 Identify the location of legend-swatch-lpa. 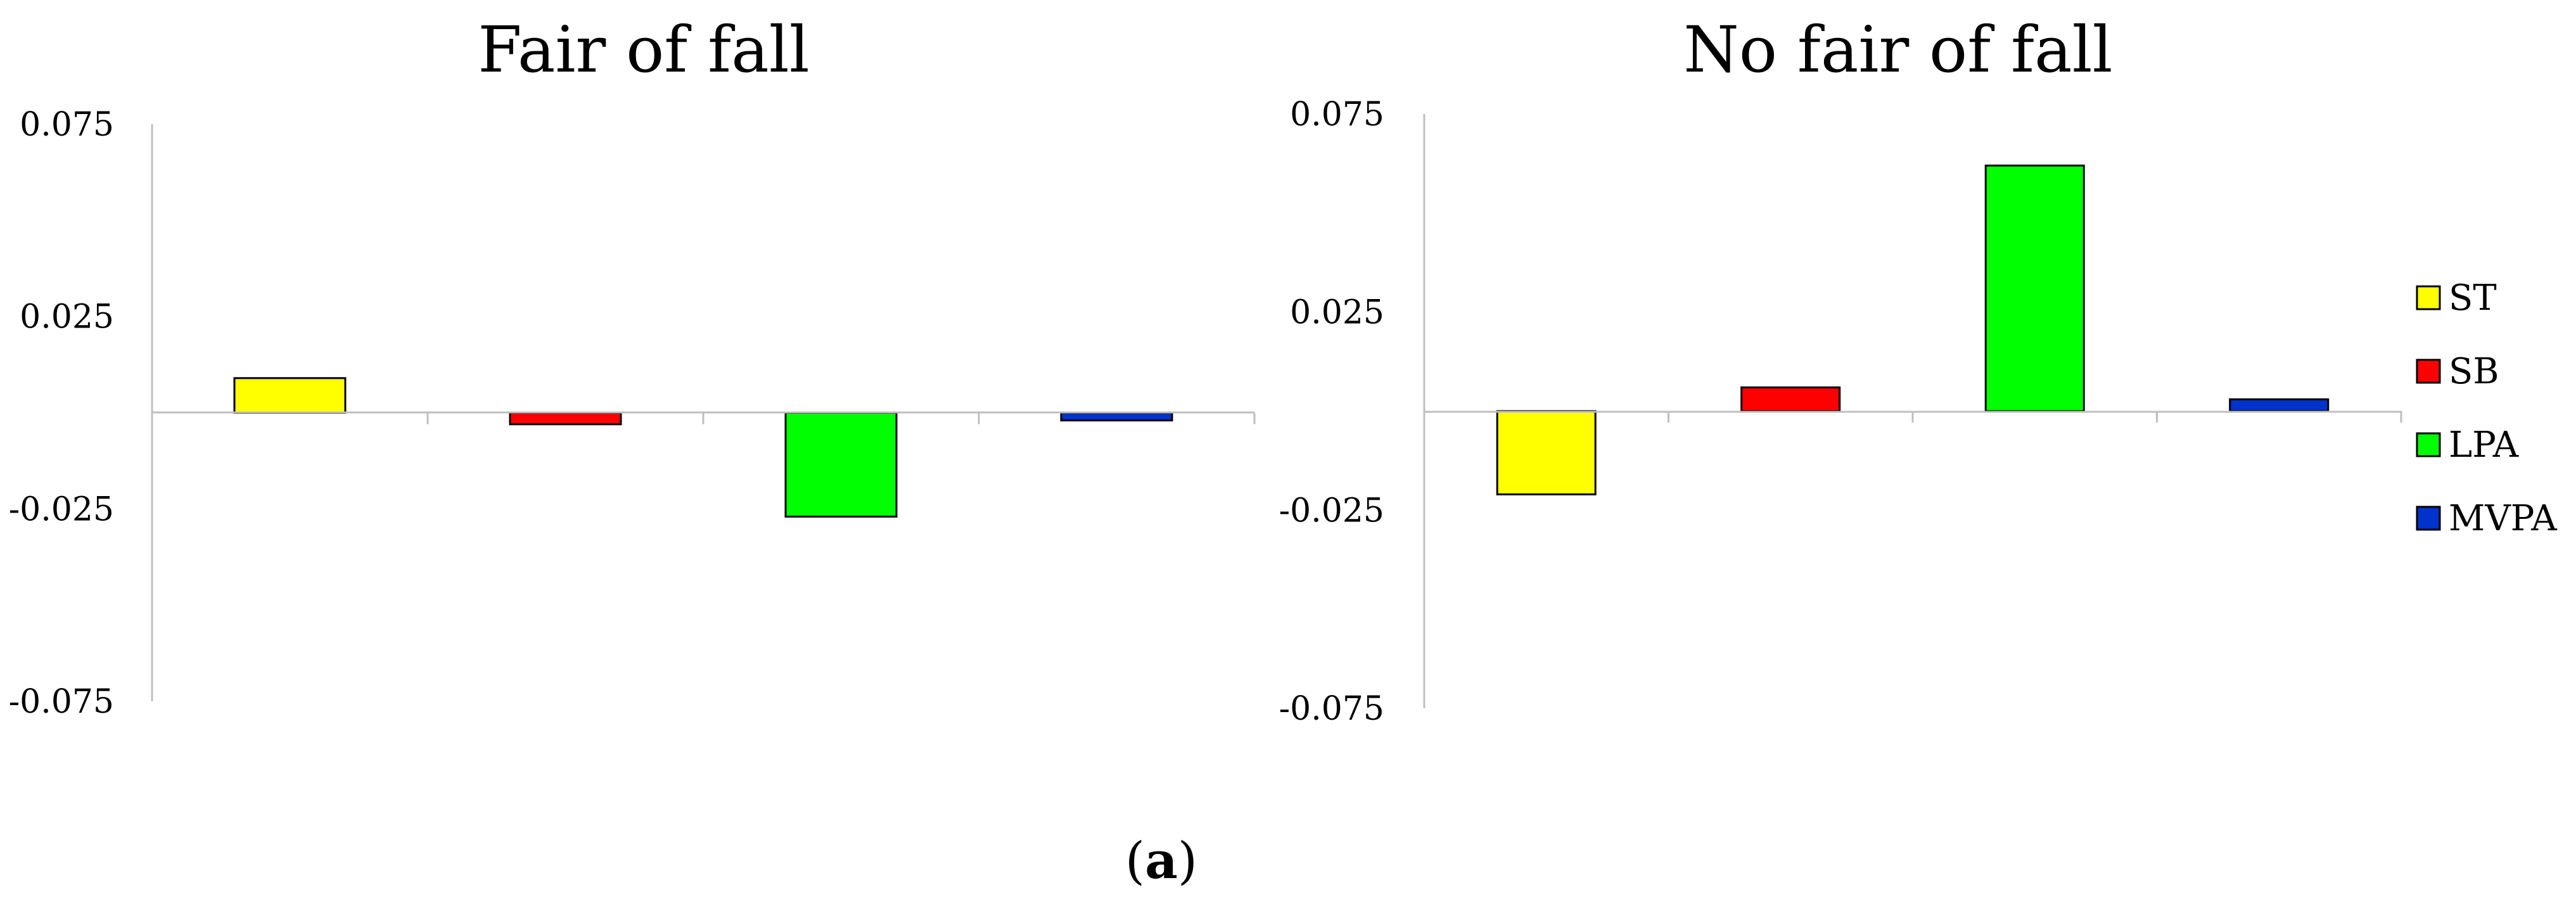
(2428, 444).